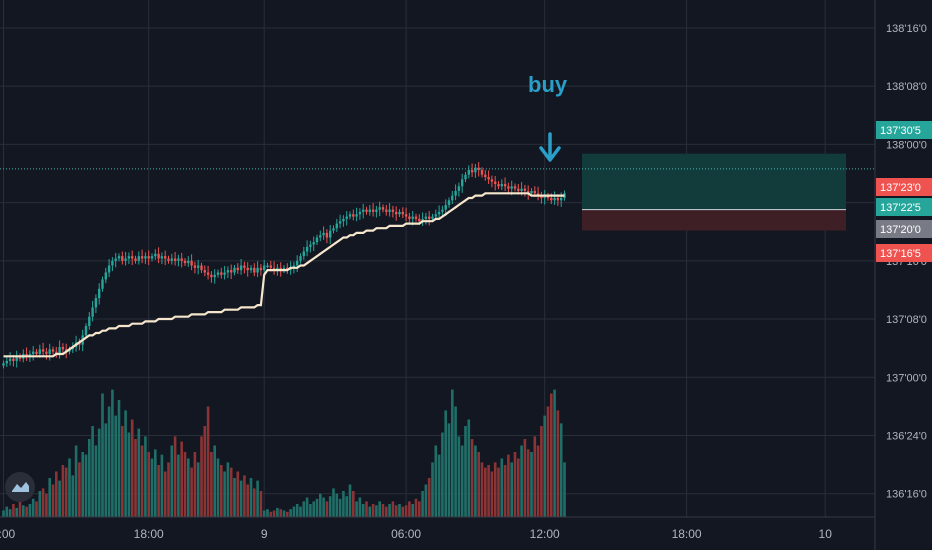 Image resolution: width=932 pixels, height=550 pixels. I want to click on x-tick-label: 10, so click(826, 534).